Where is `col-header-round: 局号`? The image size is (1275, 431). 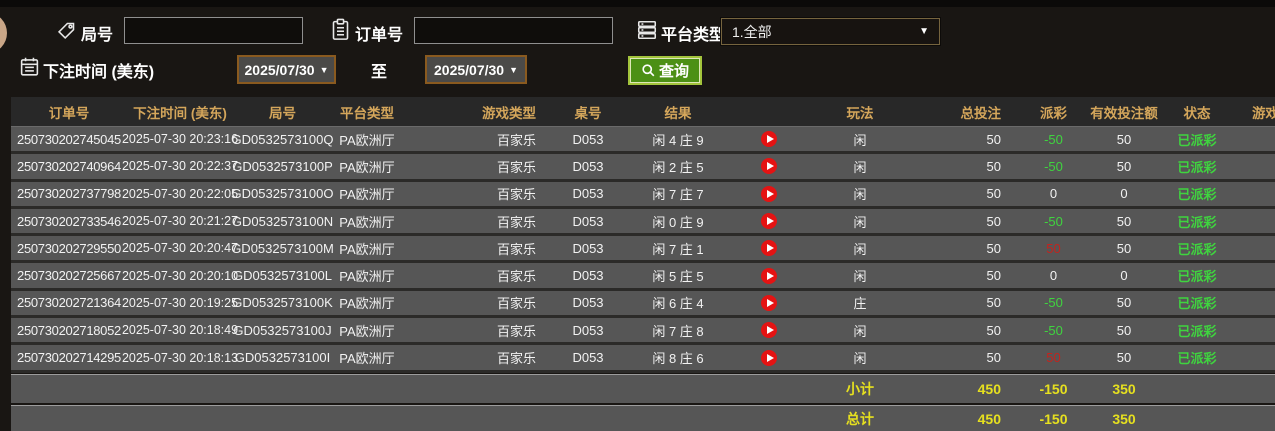 col-header-round: 局号 is located at coordinates (282, 113).